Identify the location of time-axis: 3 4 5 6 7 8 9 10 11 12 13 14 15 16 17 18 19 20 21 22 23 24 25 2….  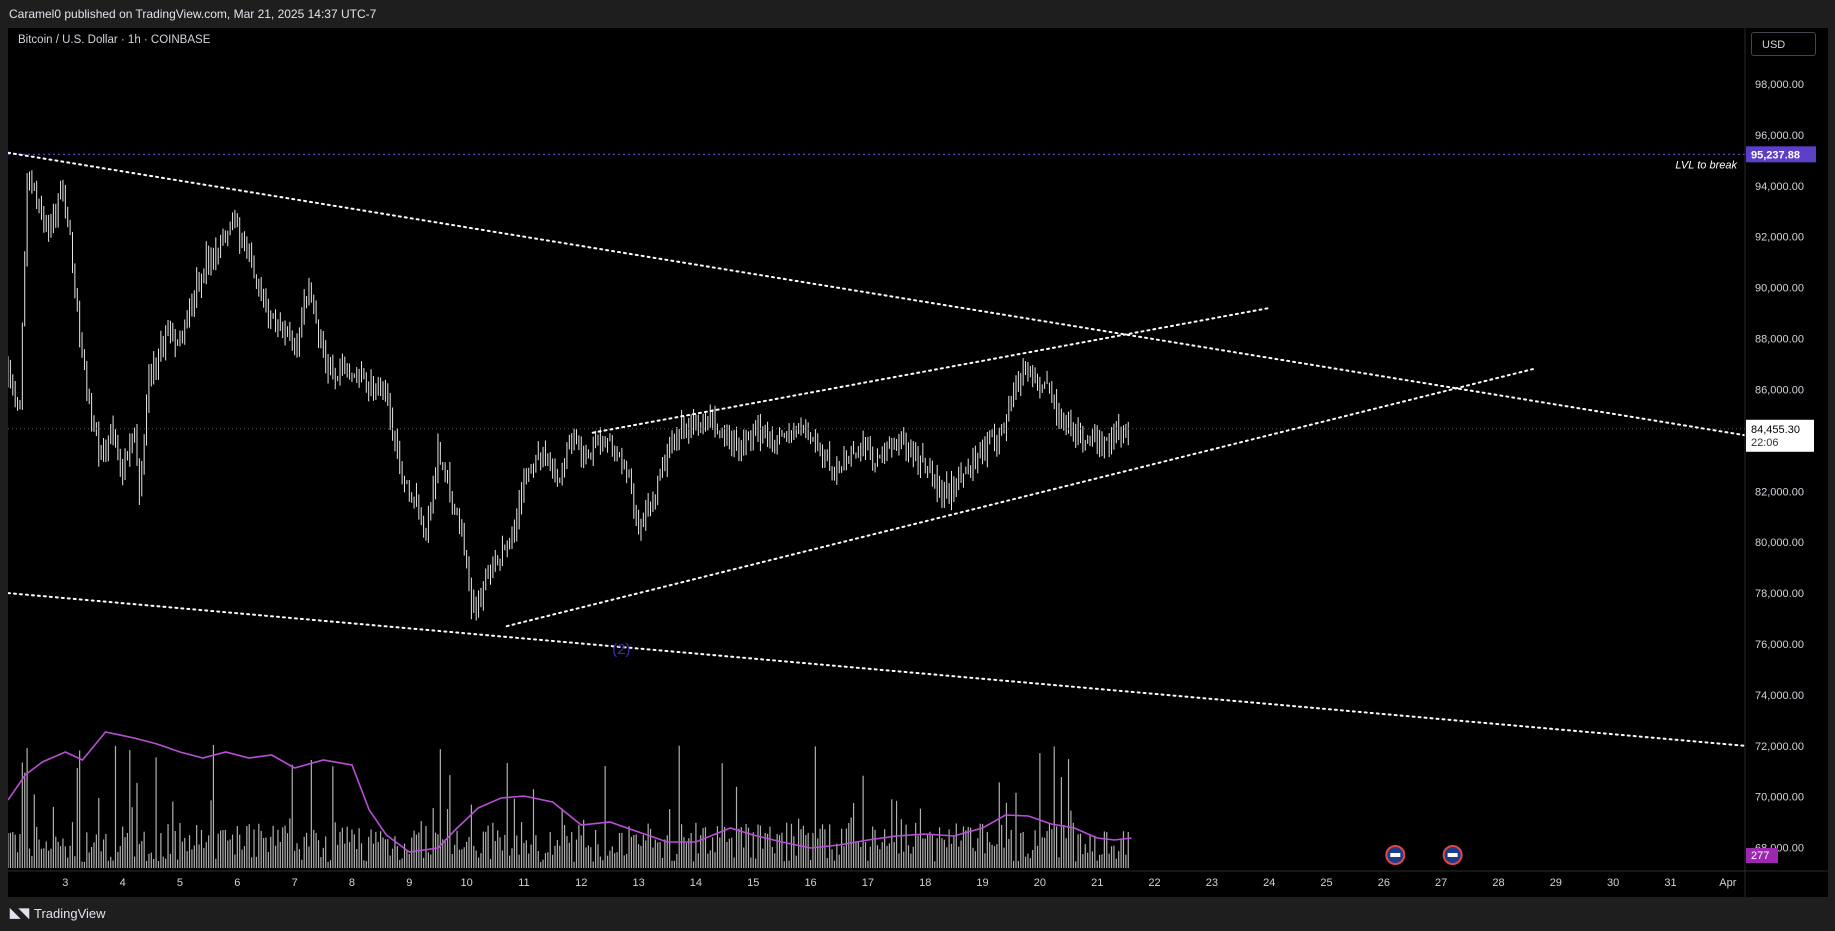
(899, 883).